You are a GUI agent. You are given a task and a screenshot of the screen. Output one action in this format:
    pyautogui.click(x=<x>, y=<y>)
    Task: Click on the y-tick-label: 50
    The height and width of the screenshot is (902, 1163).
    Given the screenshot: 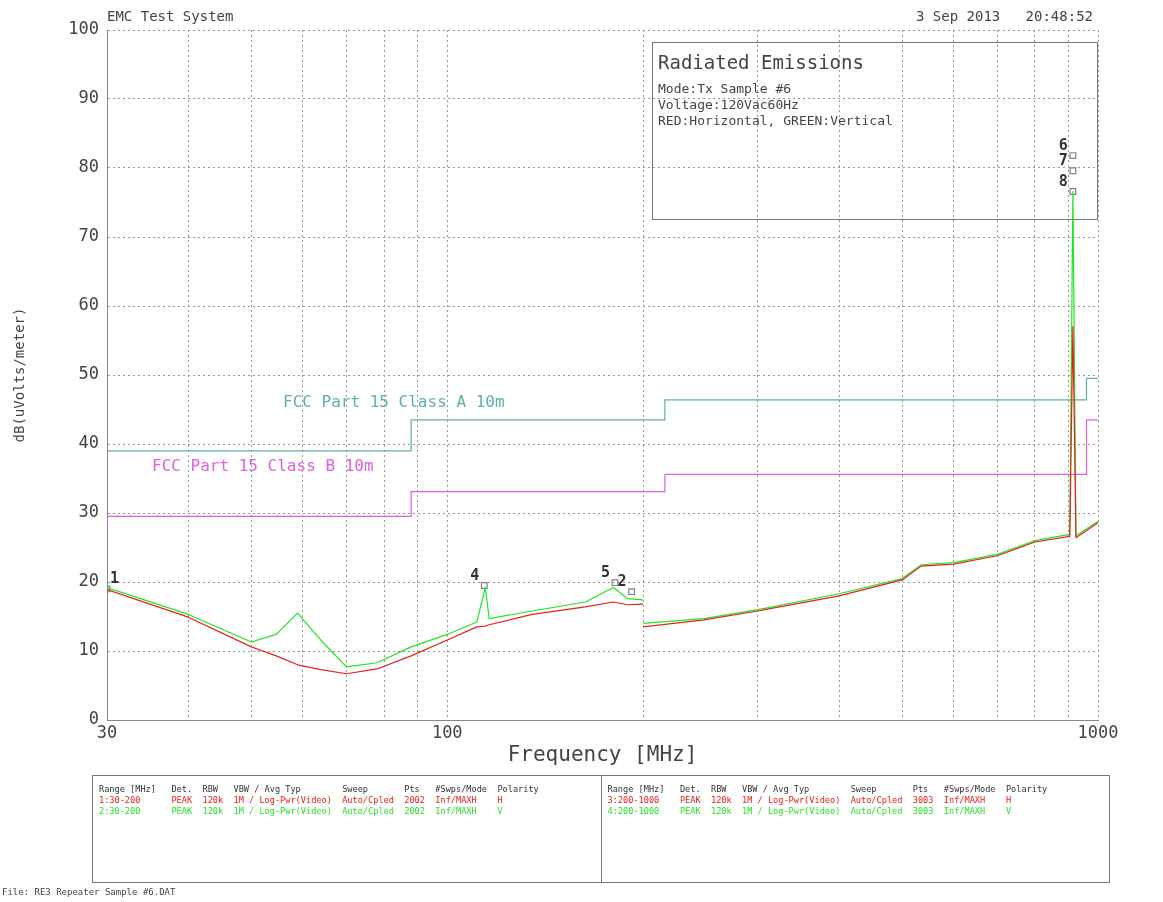 What is the action you would take?
    pyautogui.click(x=88, y=373)
    